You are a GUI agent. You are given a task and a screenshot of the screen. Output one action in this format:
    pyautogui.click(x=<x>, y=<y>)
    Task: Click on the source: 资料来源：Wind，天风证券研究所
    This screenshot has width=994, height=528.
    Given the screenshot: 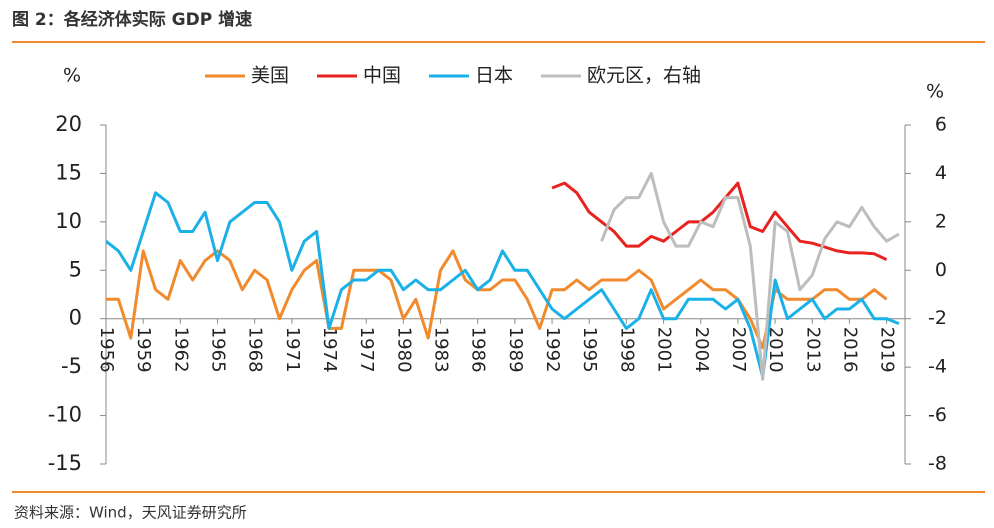 What is the action you would take?
    pyautogui.click(x=130, y=513)
    